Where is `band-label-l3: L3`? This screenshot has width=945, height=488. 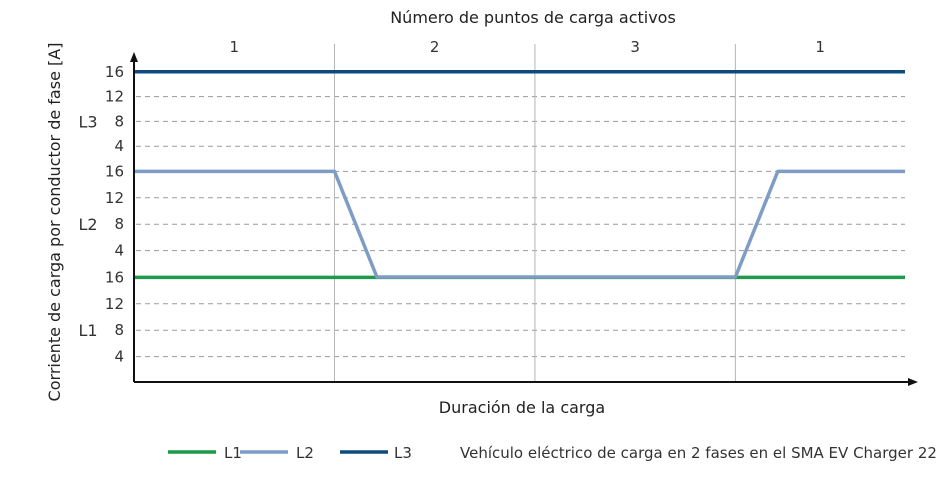 band-label-l3: L3 is located at coordinates (87, 121).